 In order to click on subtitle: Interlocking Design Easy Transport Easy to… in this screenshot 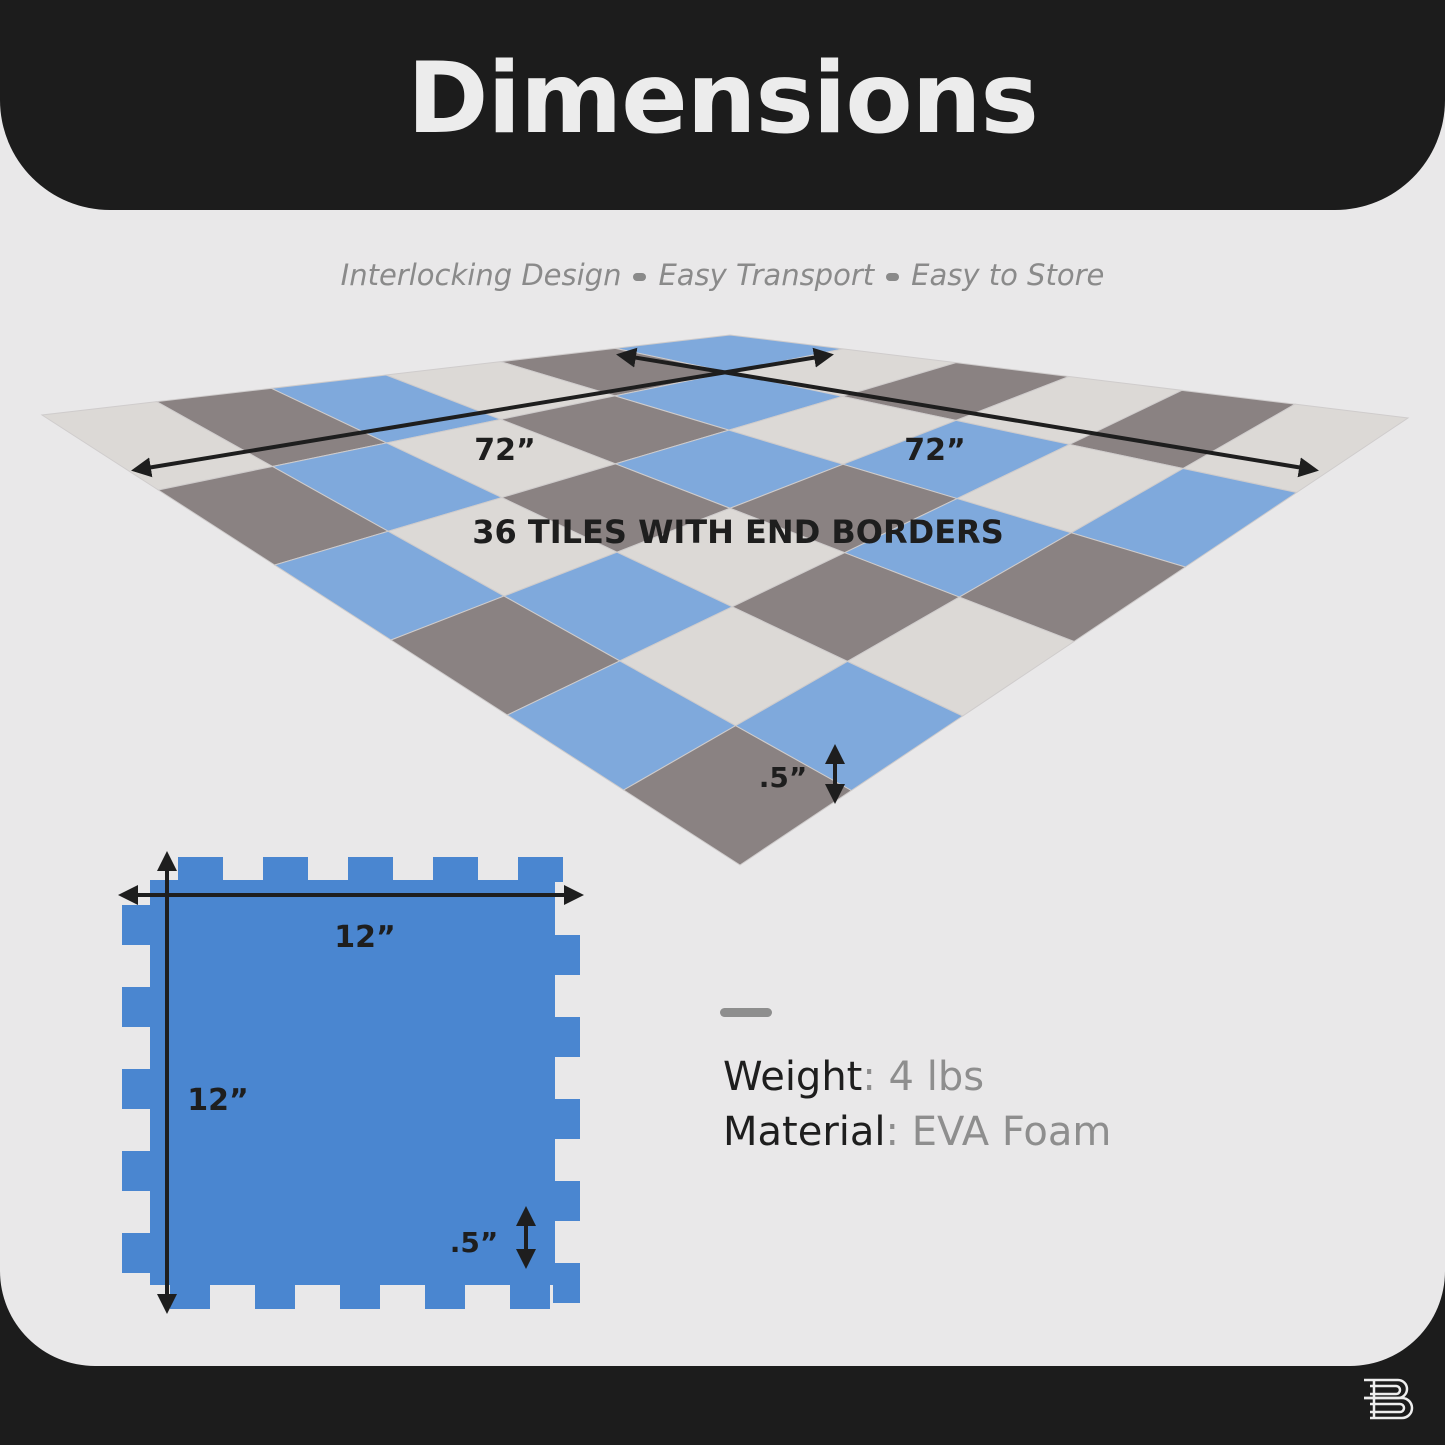, I will do `click(722, 275)`.